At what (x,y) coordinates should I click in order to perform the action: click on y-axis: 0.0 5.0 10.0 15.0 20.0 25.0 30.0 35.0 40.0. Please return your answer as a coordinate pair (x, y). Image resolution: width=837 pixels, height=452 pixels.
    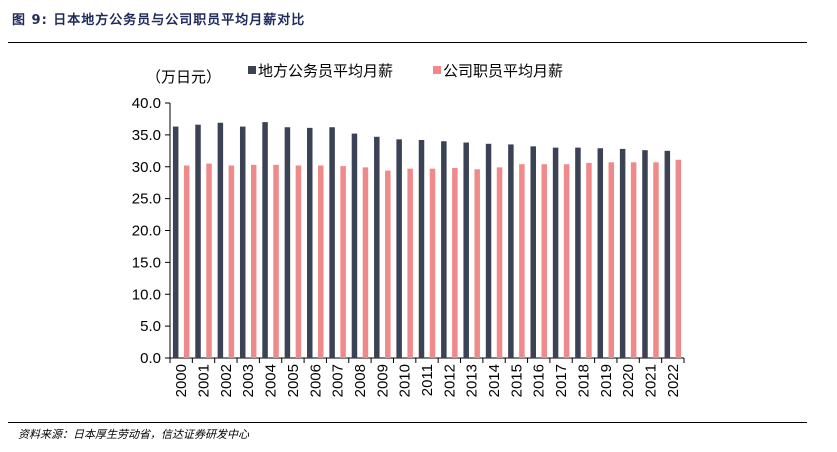
    Looking at the image, I should click on (151, 231).